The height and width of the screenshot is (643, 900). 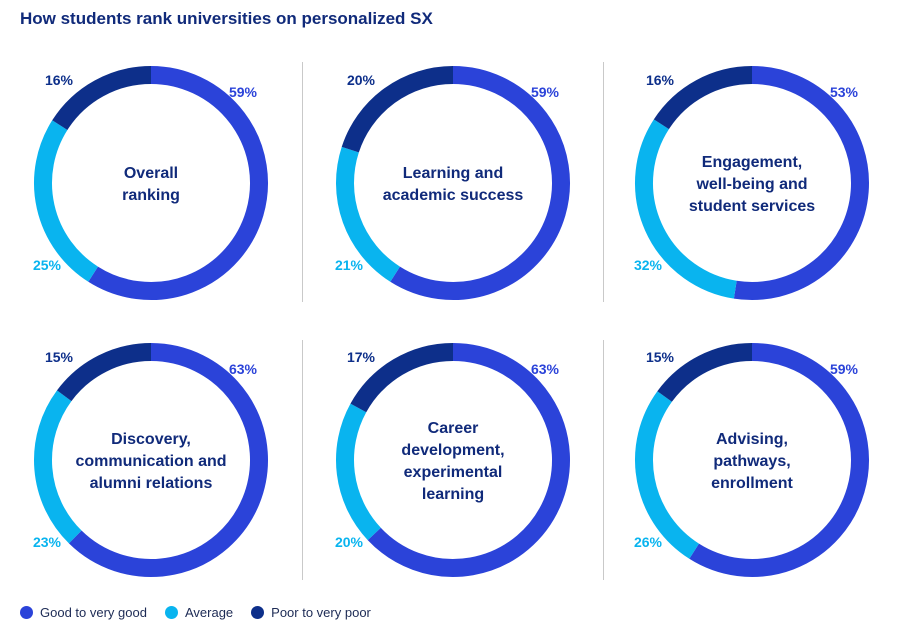 What do you see at coordinates (667, 475) in the screenshot?
I see `donut-6-segment-average` at bounding box center [667, 475].